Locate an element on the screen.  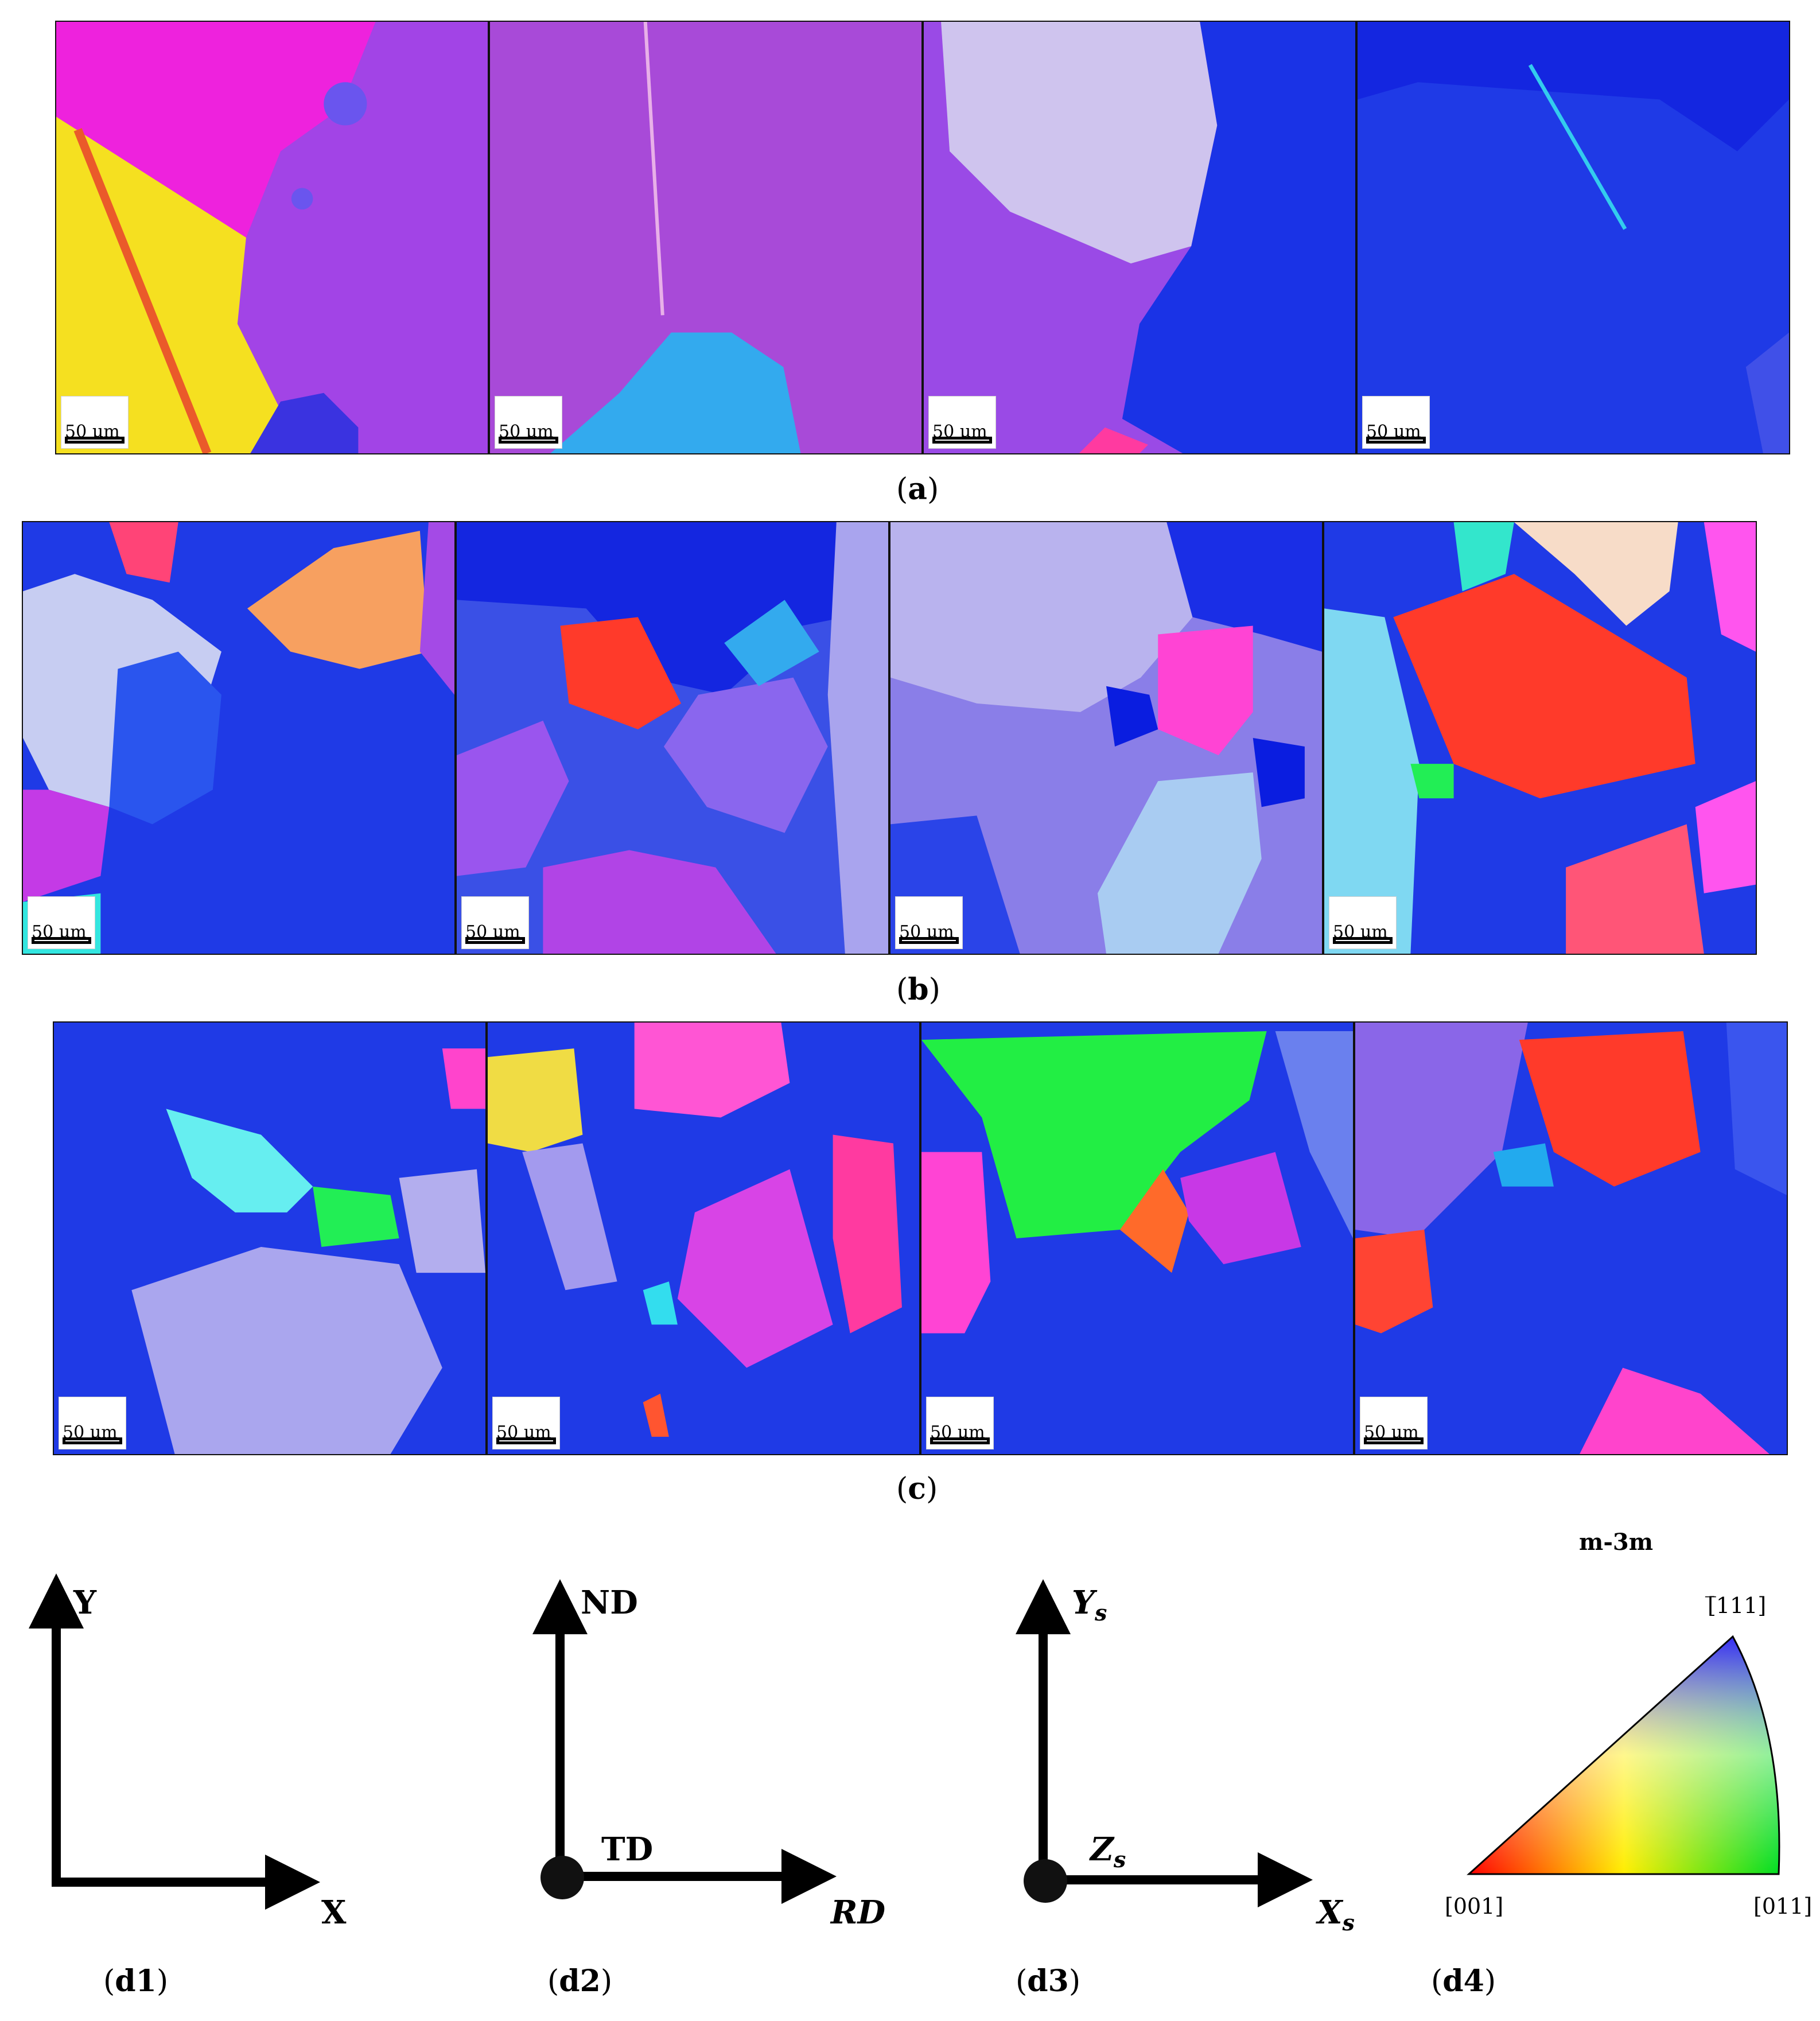
ebsd-map-b4: 50 µm is located at coordinates (1540, 738).